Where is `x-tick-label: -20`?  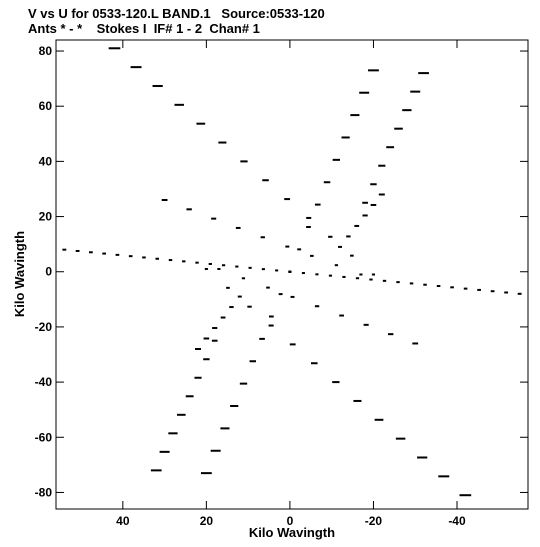 x-tick-label: -20 is located at coordinates (374, 521).